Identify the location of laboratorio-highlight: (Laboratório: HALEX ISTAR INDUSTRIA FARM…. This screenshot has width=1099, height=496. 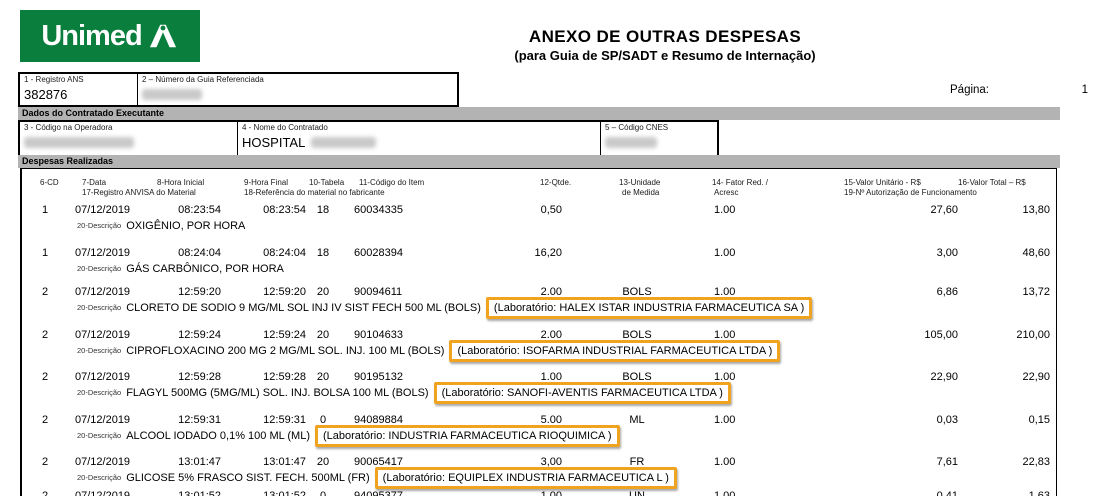
(649, 307).